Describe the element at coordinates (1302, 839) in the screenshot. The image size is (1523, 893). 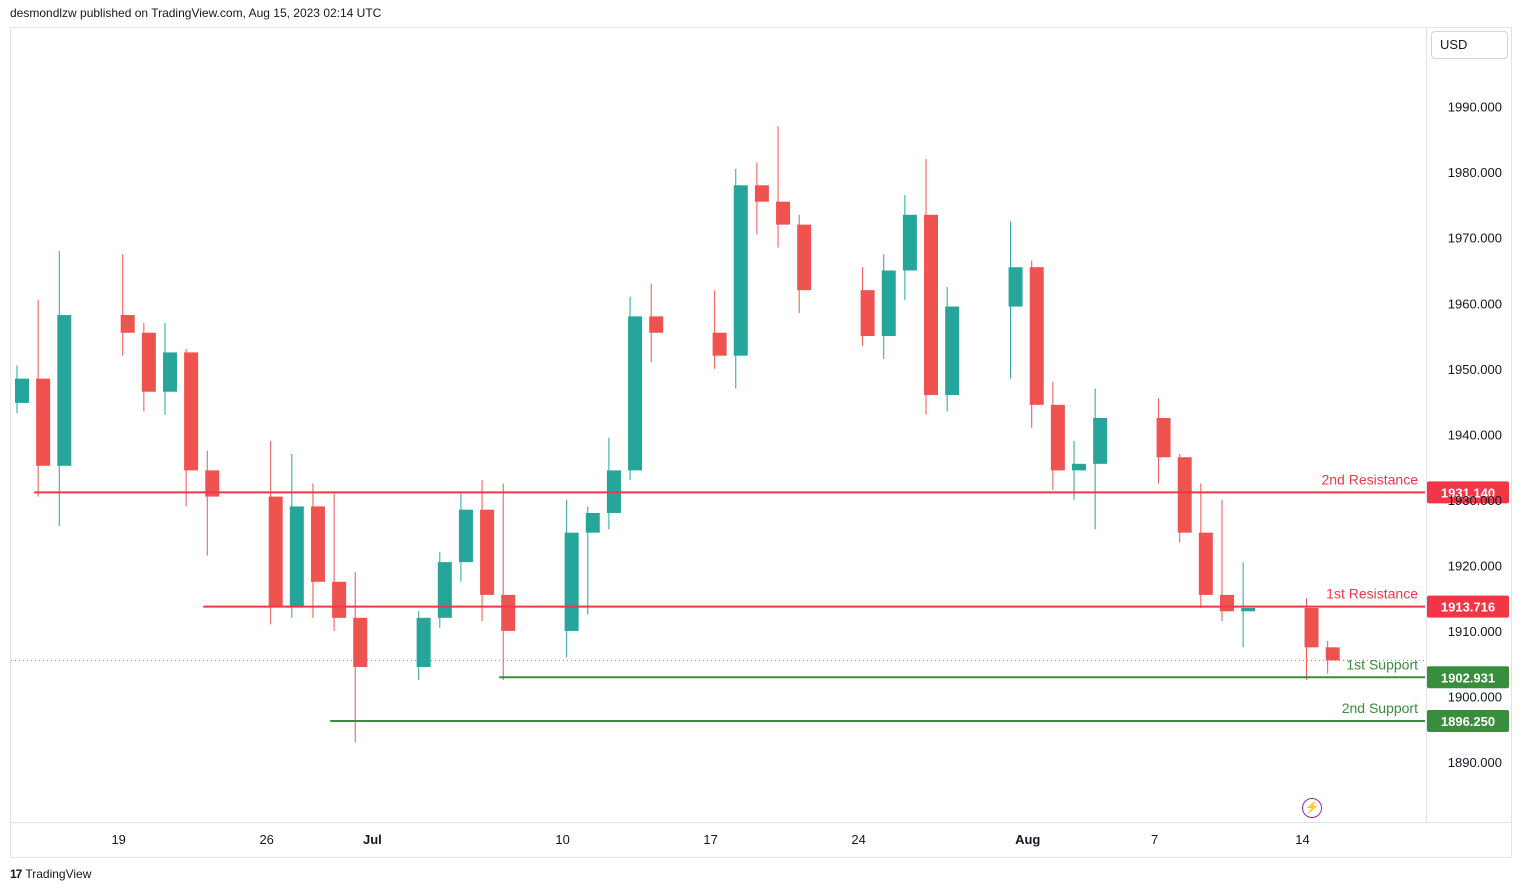
I see `x-tick-label: 14` at that location.